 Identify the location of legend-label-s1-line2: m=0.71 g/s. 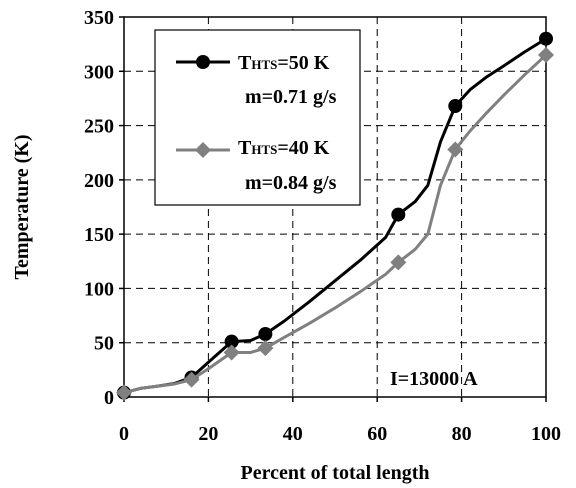
(291, 97).